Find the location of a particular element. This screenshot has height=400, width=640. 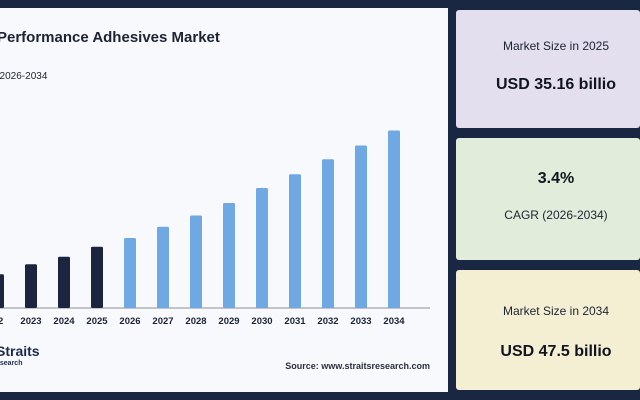

stat-value: USD 47.5 billio is located at coordinates (556, 351).